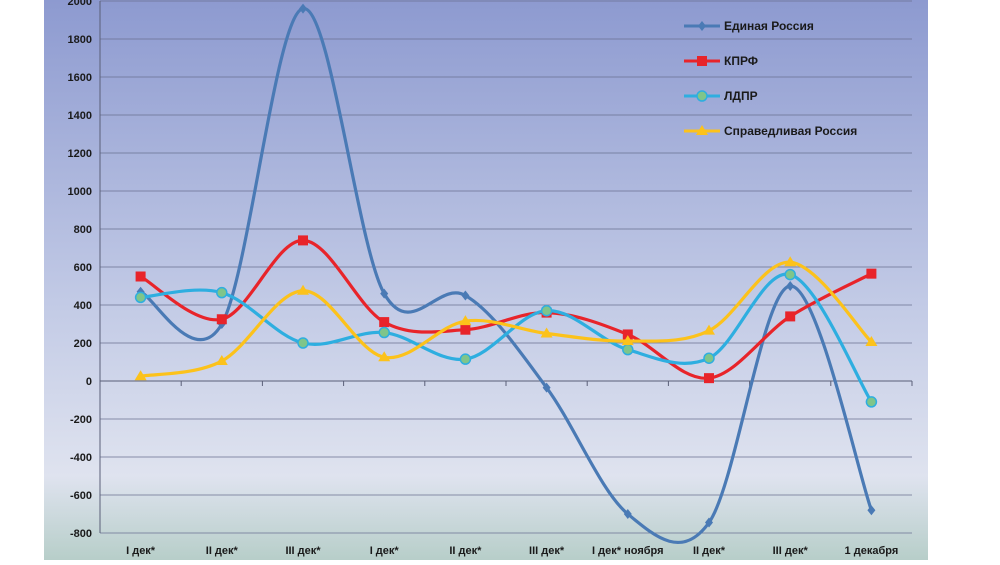 Image resolution: width=1000 pixels, height=565 pixels. I want to click on y-tick-label: 1800, so click(80, 40).